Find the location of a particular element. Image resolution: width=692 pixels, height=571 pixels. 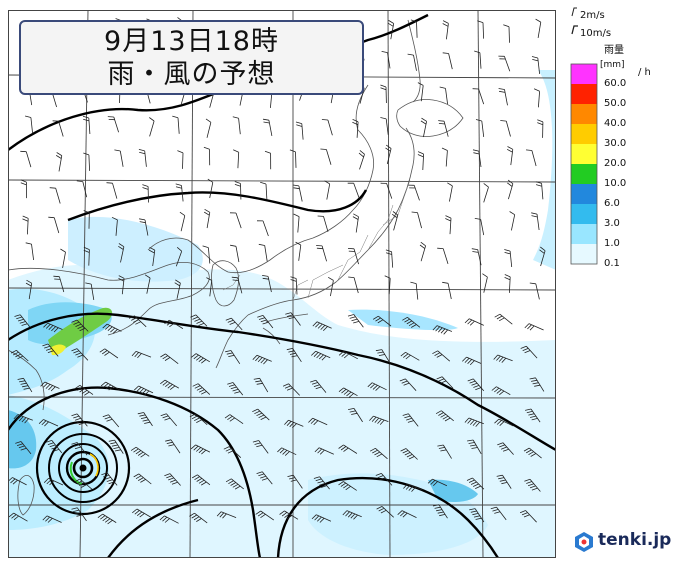

barb-small-label: 2m/s is located at coordinates (592, 15).